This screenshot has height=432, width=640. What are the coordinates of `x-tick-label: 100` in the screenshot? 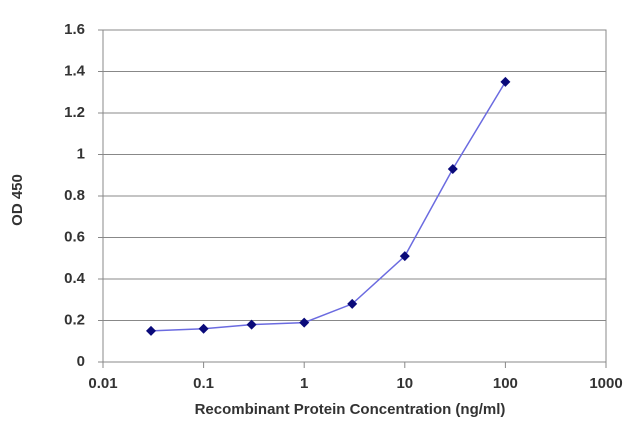 It's located at (505, 383).